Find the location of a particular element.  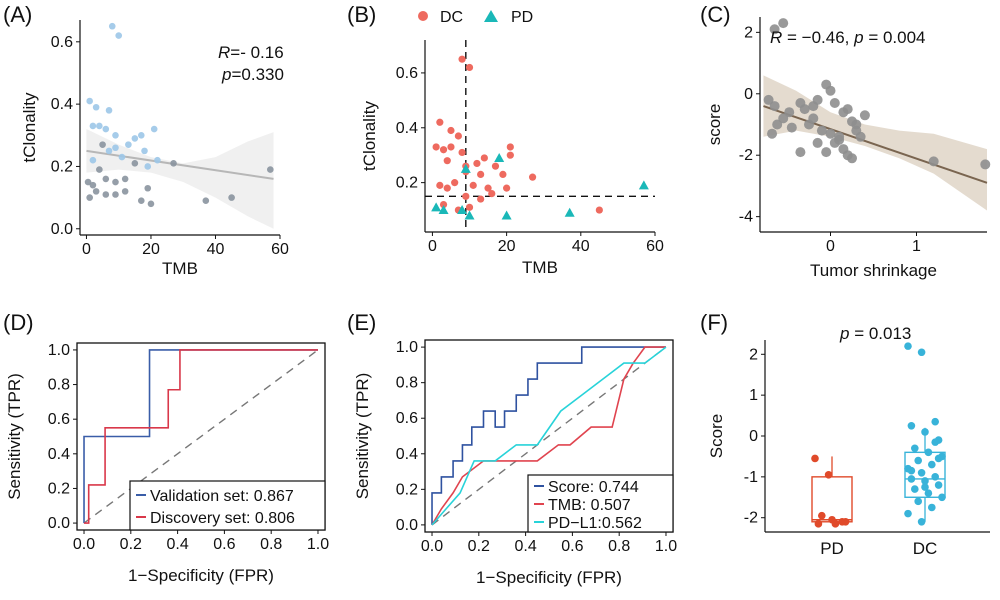

y-axis-title: Score is located at coordinates (716, 436).